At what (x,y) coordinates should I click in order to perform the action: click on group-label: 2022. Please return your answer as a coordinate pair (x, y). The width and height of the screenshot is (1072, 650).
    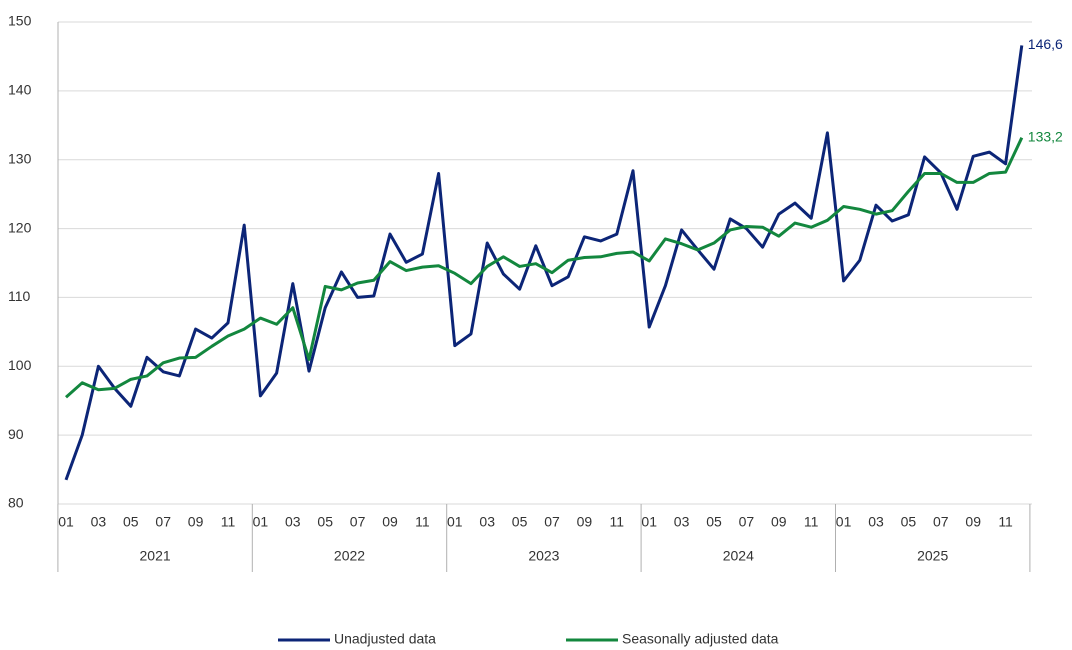
    Looking at the image, I should click on (349, 556).